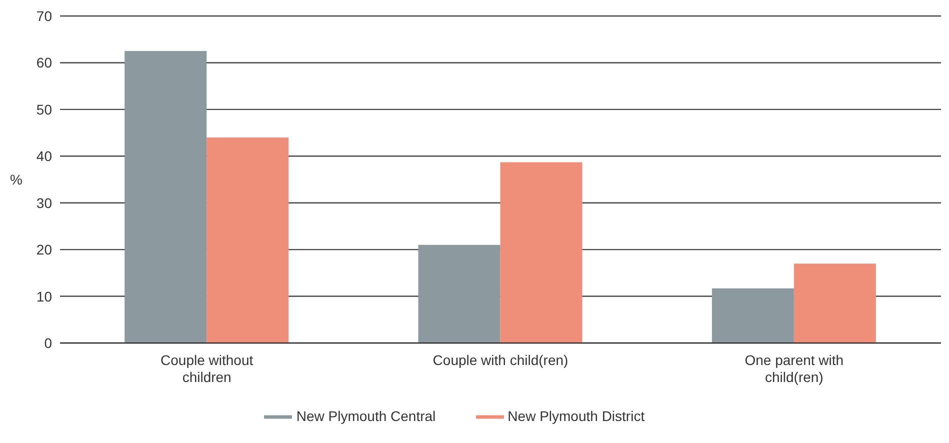  I want to click on y-axis-title: %, so click(16, 179).